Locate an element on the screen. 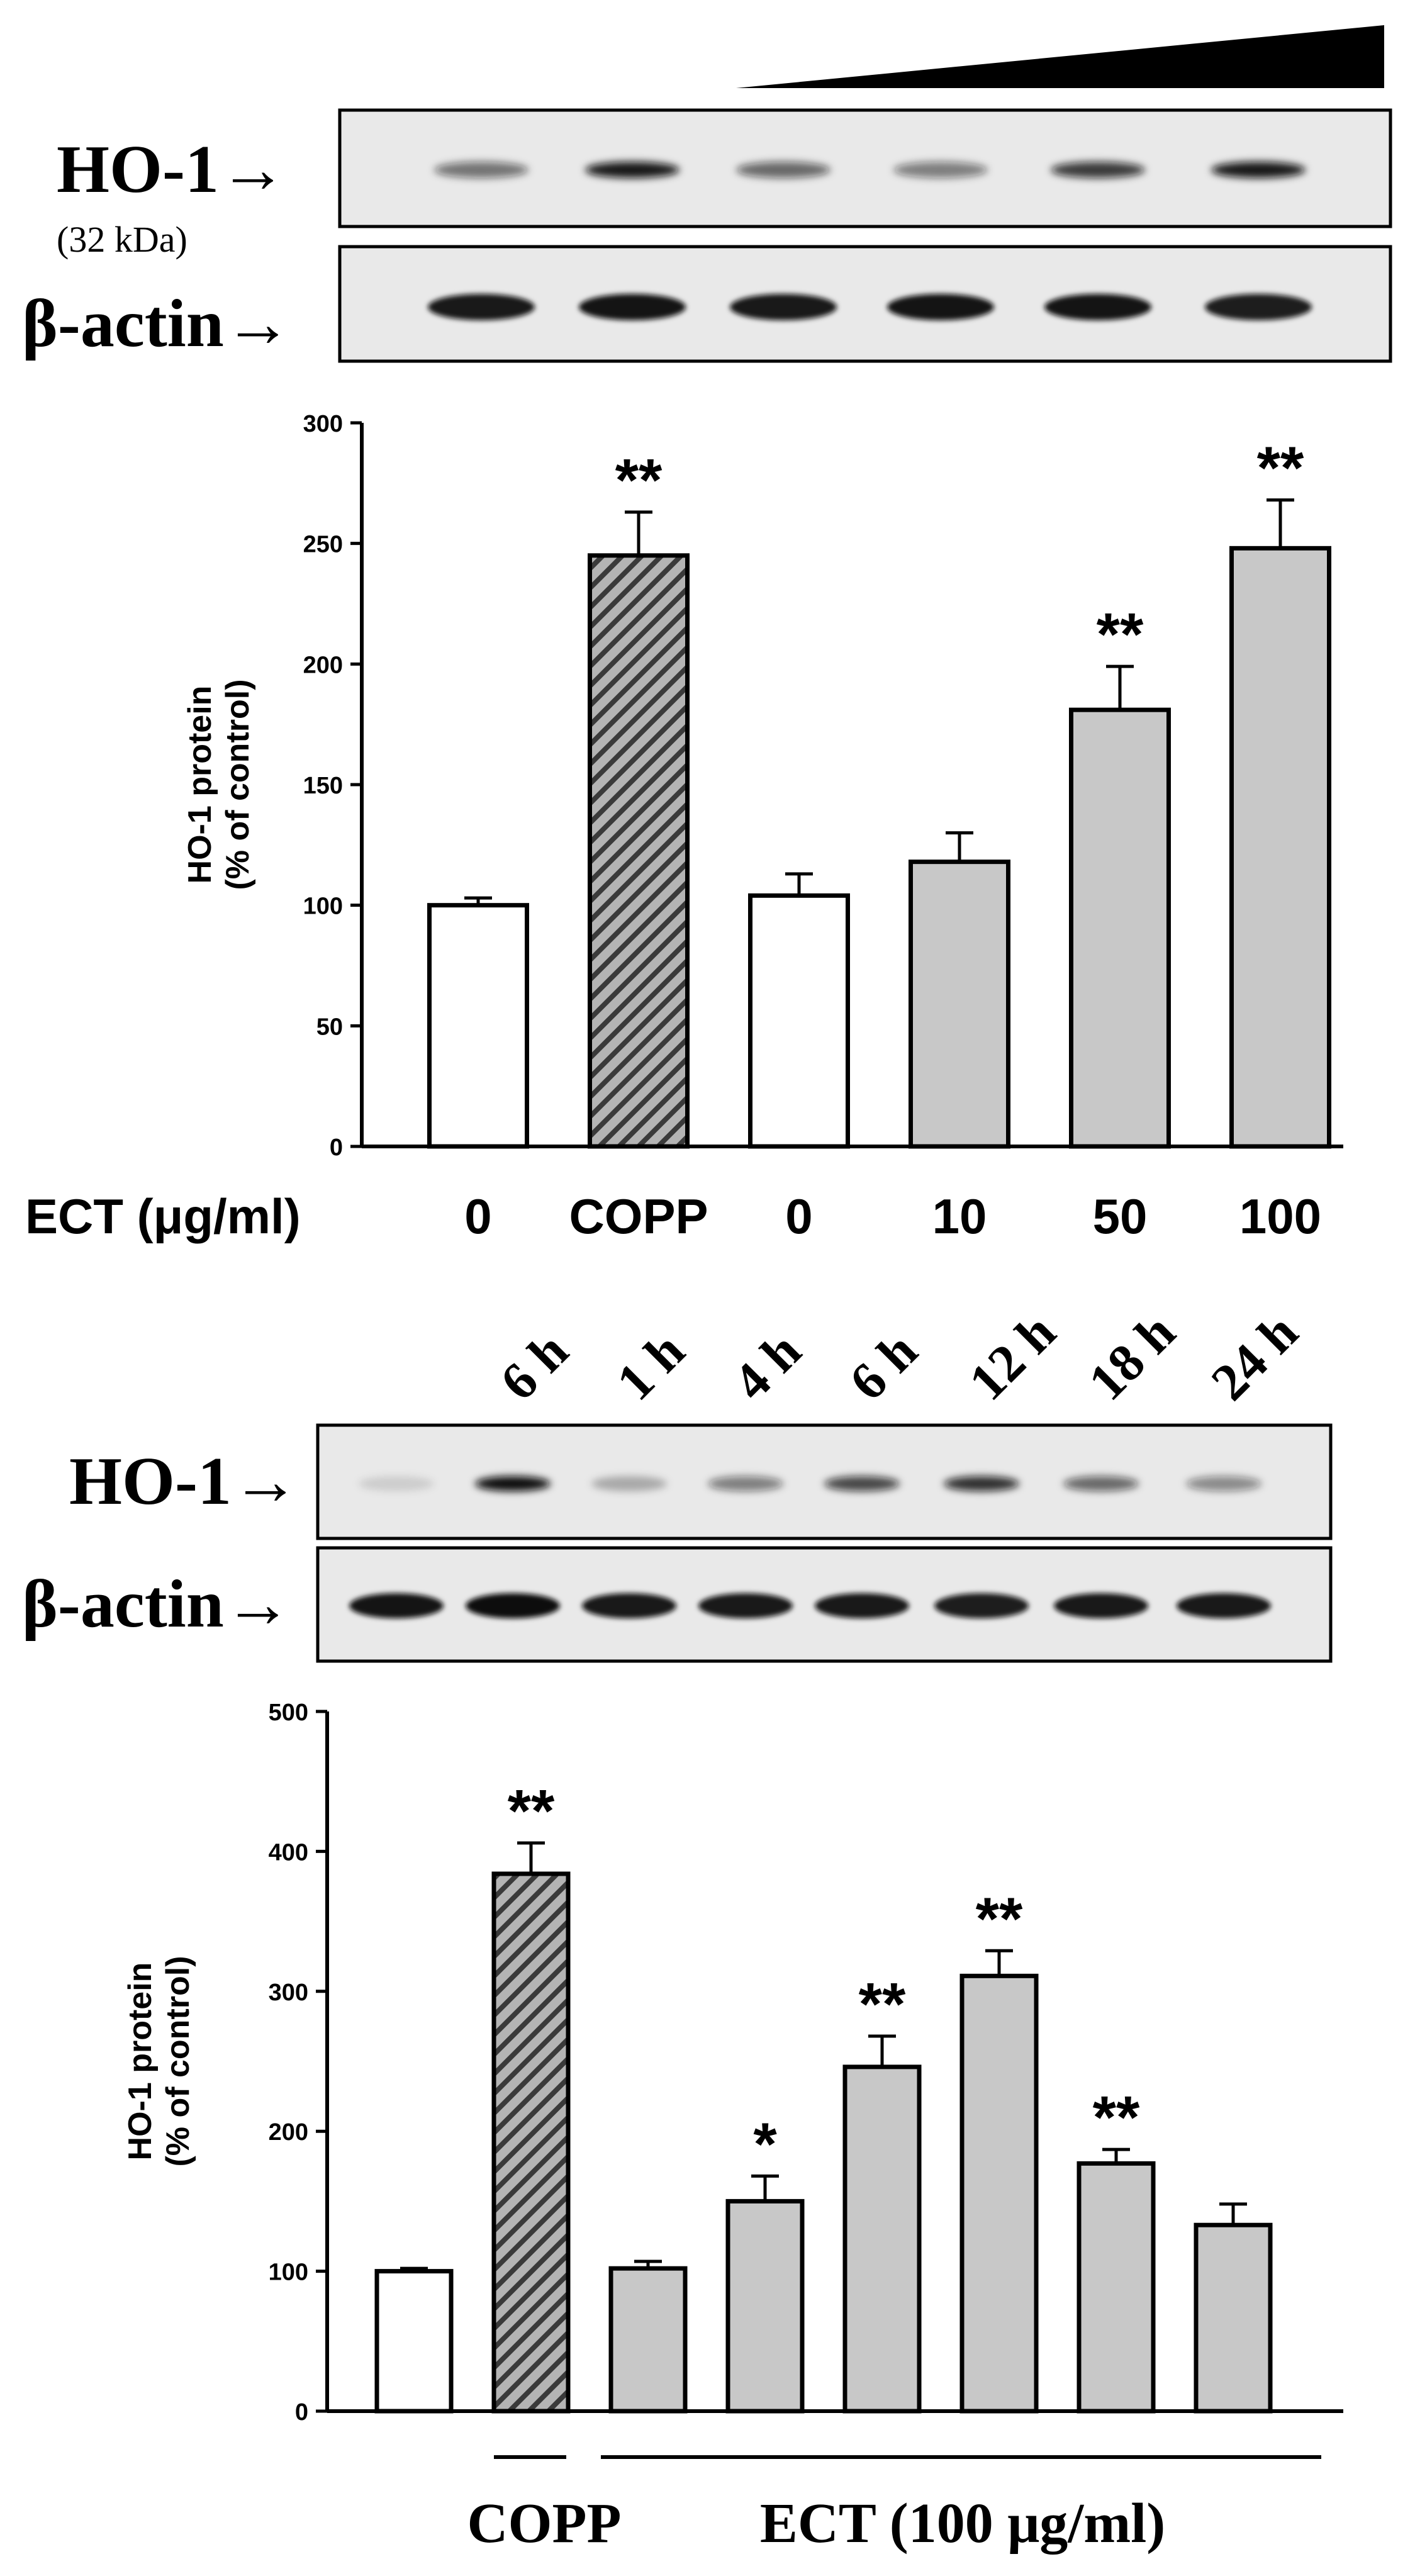 This screenshot has height=2576, width=1415. blot2-lane-label: 1 h is located at coordinates (651, 1366).